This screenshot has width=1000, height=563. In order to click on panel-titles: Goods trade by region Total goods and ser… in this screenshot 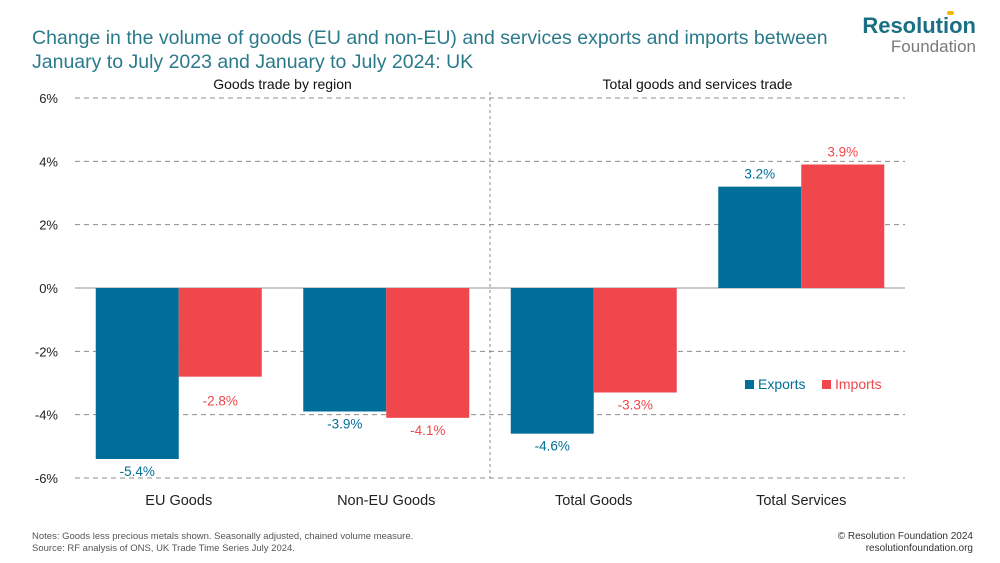, I will do `click(502, 84)`.